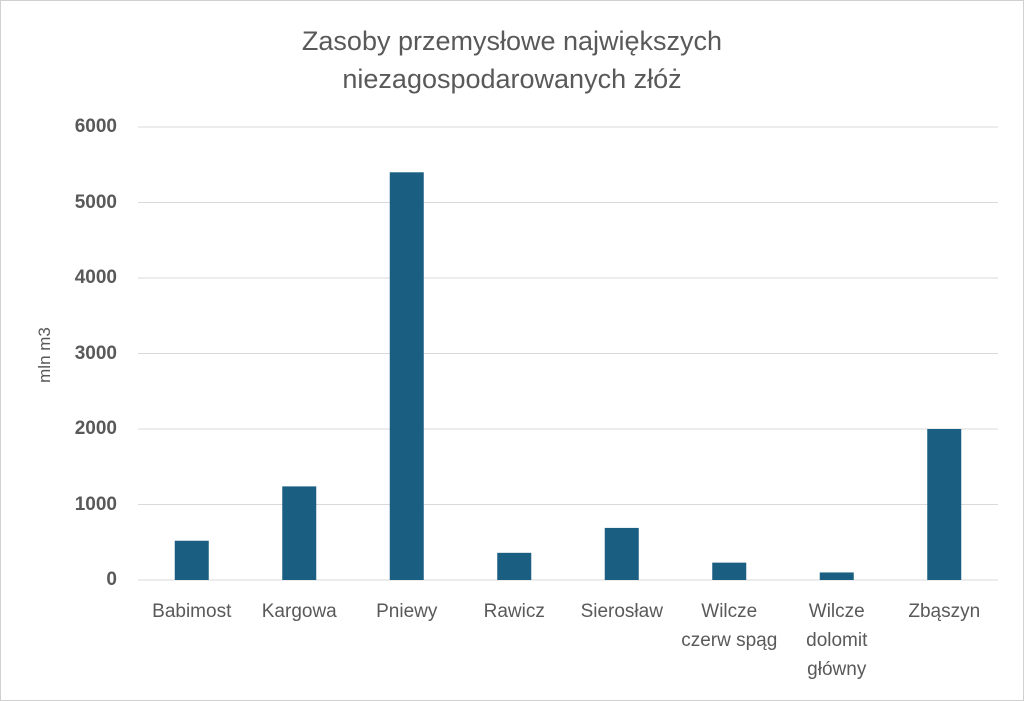 Image resolution: width=1024 pixels, height=701 pixels. I want to click on x-tick-label: Kargowa, so click(299, 611).